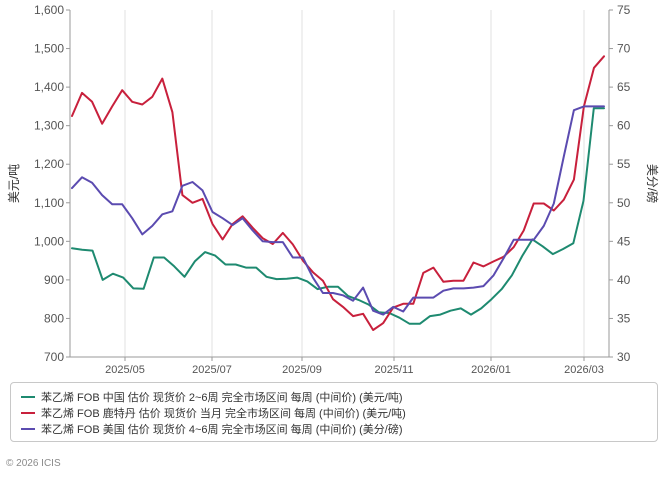 Image resolution: width=668 pixels, height=483 pixels. Describe the element at coordinates (49, 49) in the screenshot. I see `y-left-tick-label: 1,500` at that location.